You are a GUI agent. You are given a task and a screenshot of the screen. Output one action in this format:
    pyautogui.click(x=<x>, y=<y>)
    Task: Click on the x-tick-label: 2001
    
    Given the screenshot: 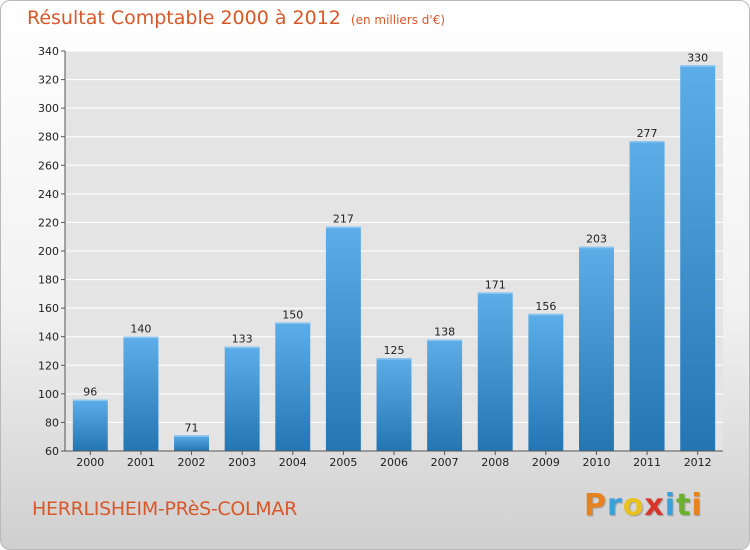 What is the action you would take?
    pyautogui.click(x=141, y=462)
    